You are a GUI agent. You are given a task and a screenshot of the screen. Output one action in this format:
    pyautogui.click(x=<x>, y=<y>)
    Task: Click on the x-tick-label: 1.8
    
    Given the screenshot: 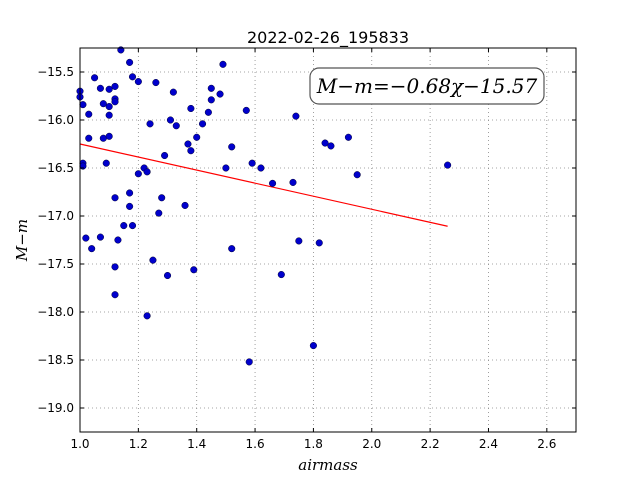 What is the action you would take?
    pyautogui.click(x=313, y=444)
    